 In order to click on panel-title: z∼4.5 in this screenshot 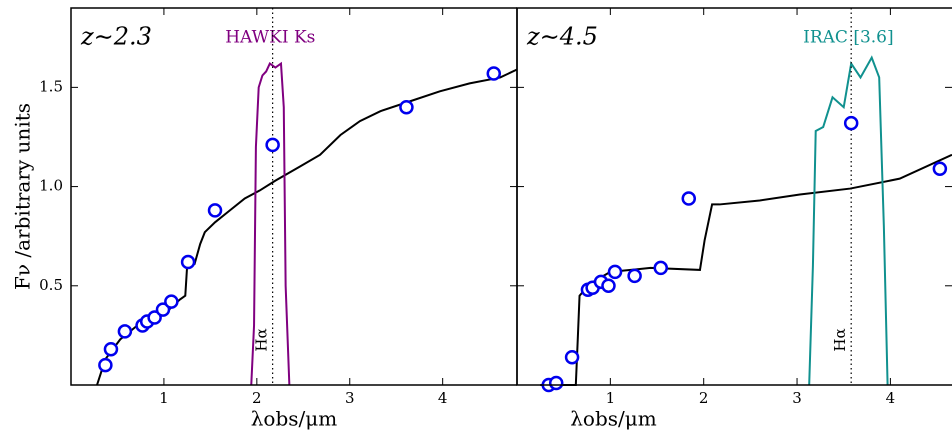, I will do `click(562, 37)`.